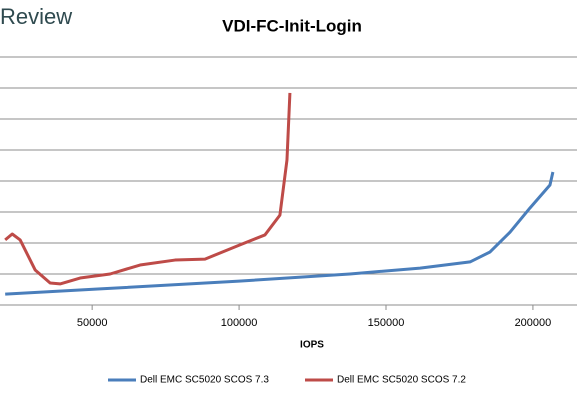 This screenshot has width=585, height=401. Describe the element at coordinates (36, 16) in the screenshot. I see `brand: Review` at that location.